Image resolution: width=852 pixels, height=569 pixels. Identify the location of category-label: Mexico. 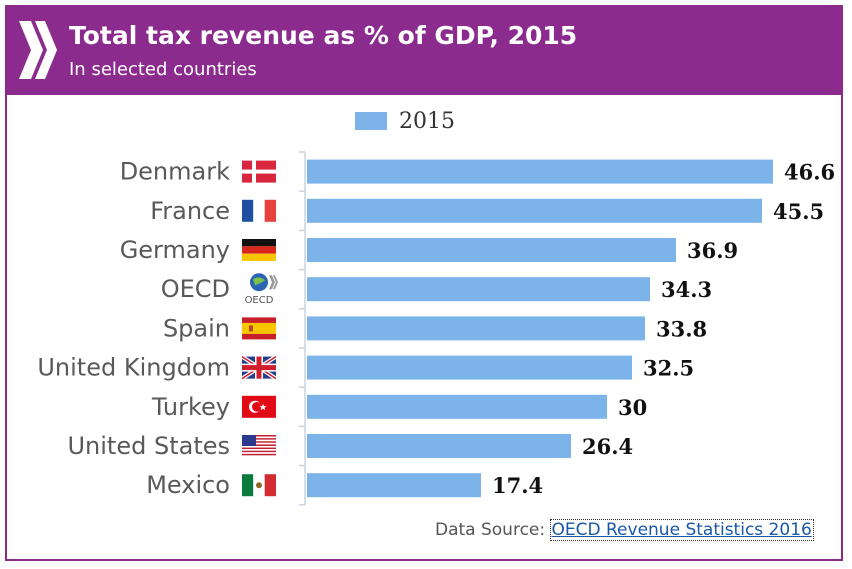
(188, 485).